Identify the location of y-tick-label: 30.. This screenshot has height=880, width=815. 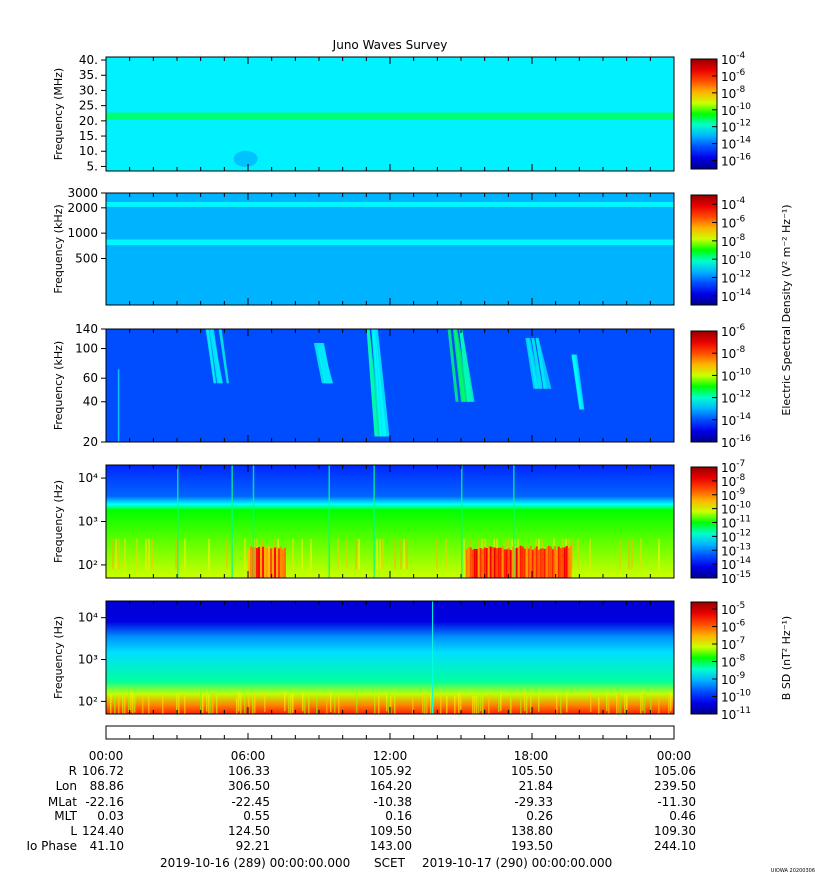
(88, 90).